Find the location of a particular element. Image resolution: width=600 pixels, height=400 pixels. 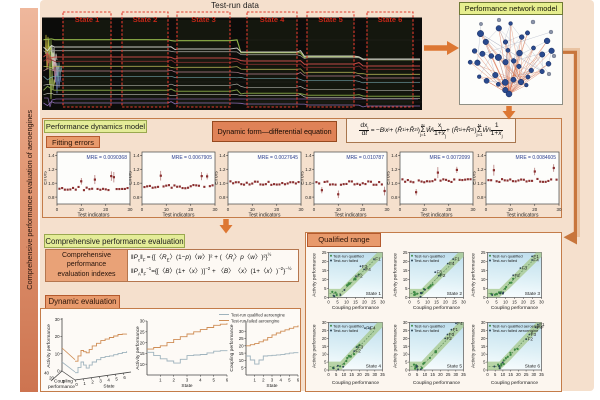

svg-text: MRE = 0.0084605 is located at coordinates (536, 158).